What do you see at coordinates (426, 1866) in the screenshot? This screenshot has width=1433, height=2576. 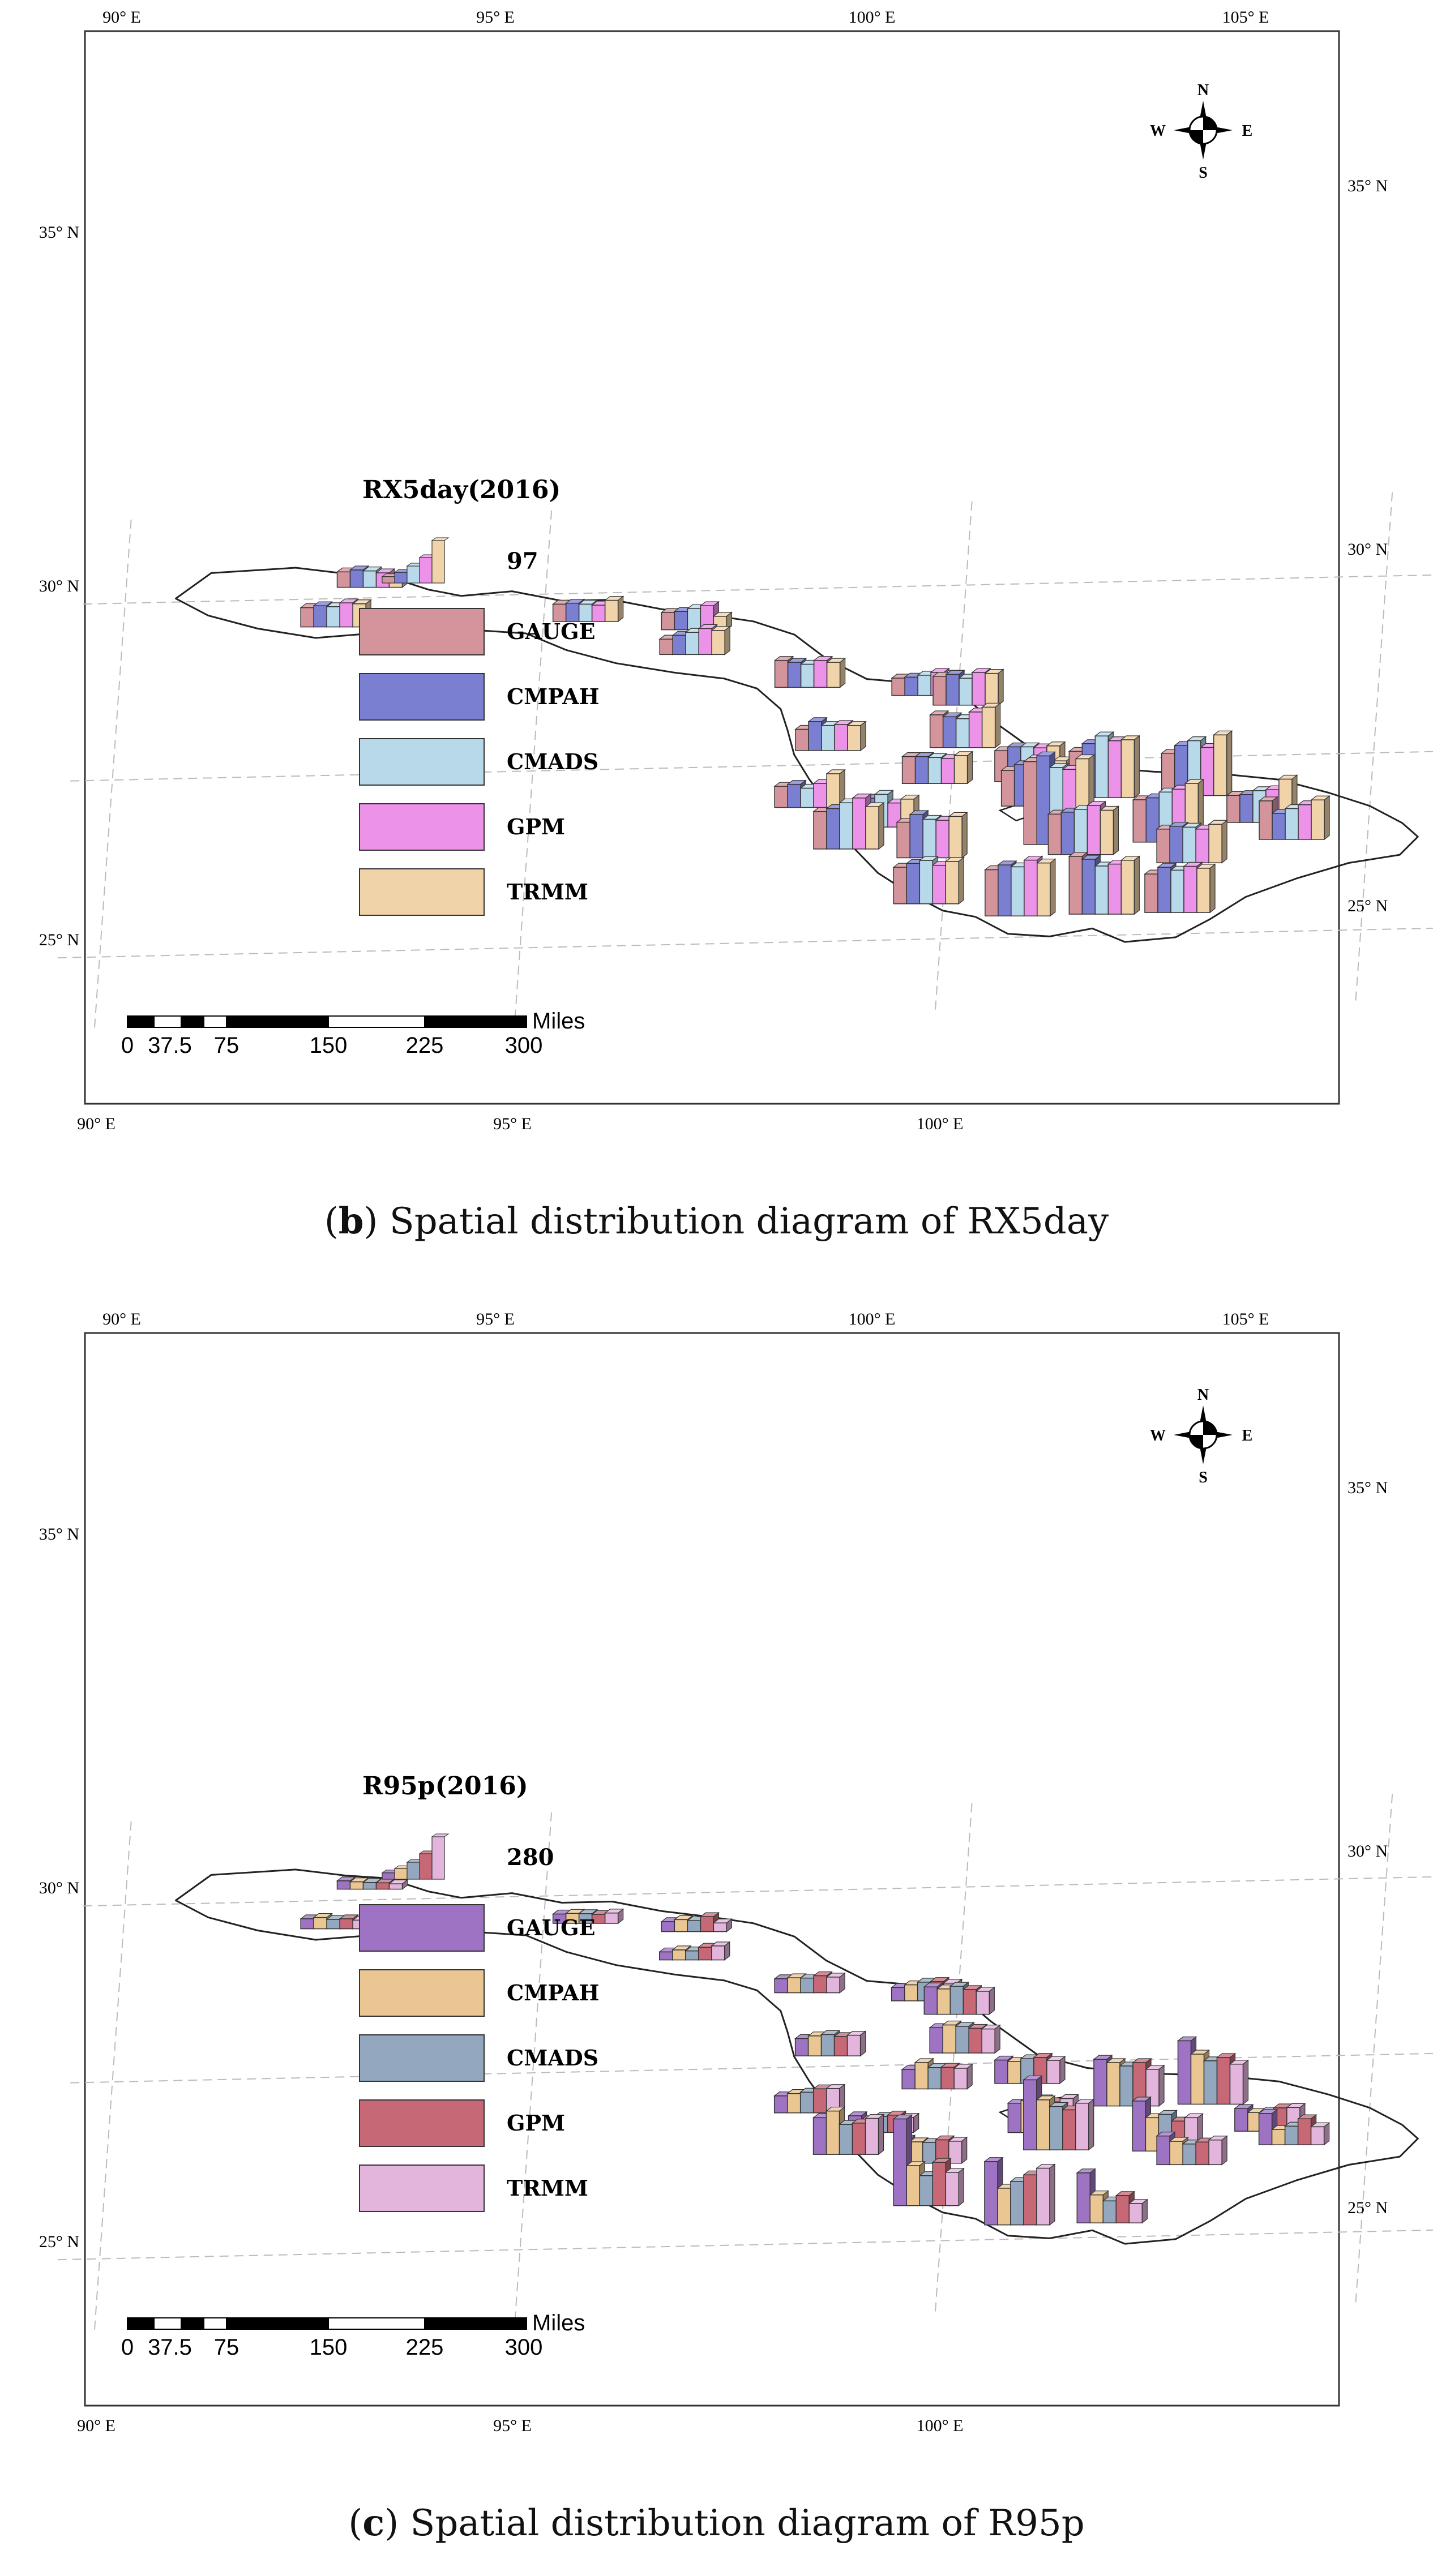 I see `legend-sample-bar` at bounding box center [426, 1866].